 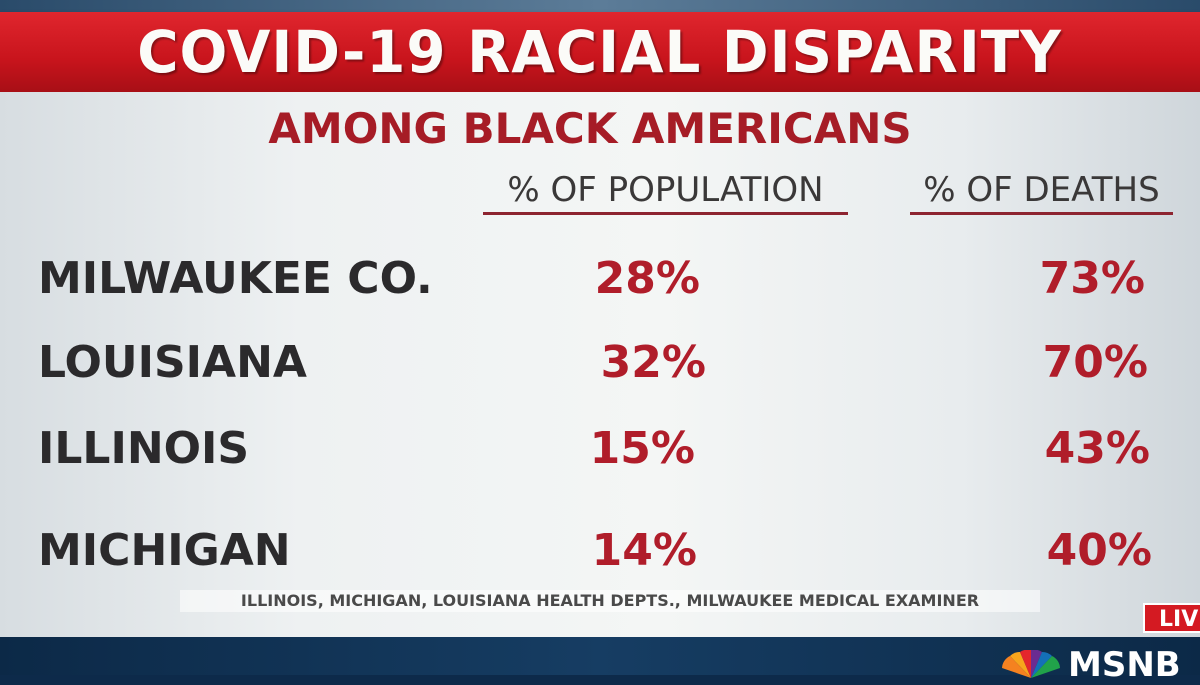 What do you see at coordinates (1124, 665) in the screenshot?
I see `network-name: MSNB` at bounding box center [1124, 665].